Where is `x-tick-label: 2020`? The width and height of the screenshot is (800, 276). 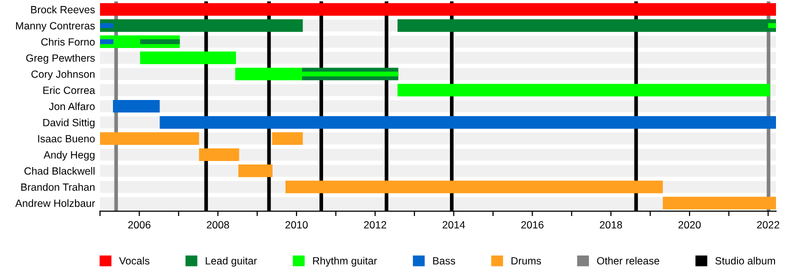 x-tick-label: 2020 is located at coordinates (689, 225).